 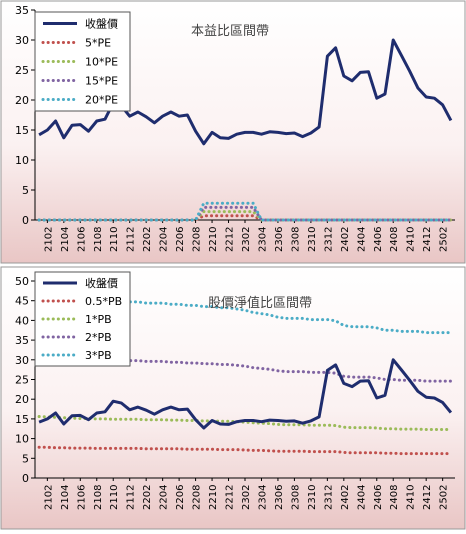 I want to click on y-tick-label: 45, so click(x=22, y=301).